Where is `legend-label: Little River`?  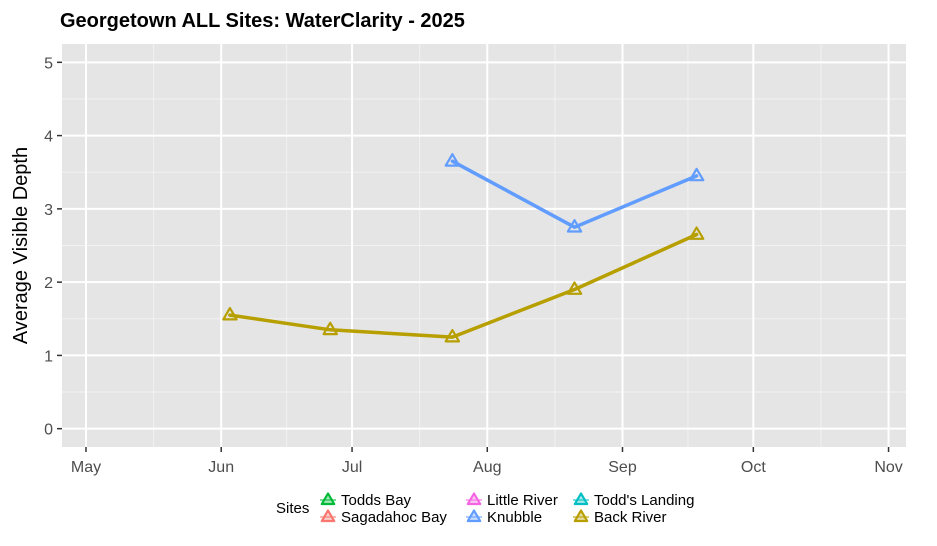
legend-label: Little River is located at coordinates (522, 500).